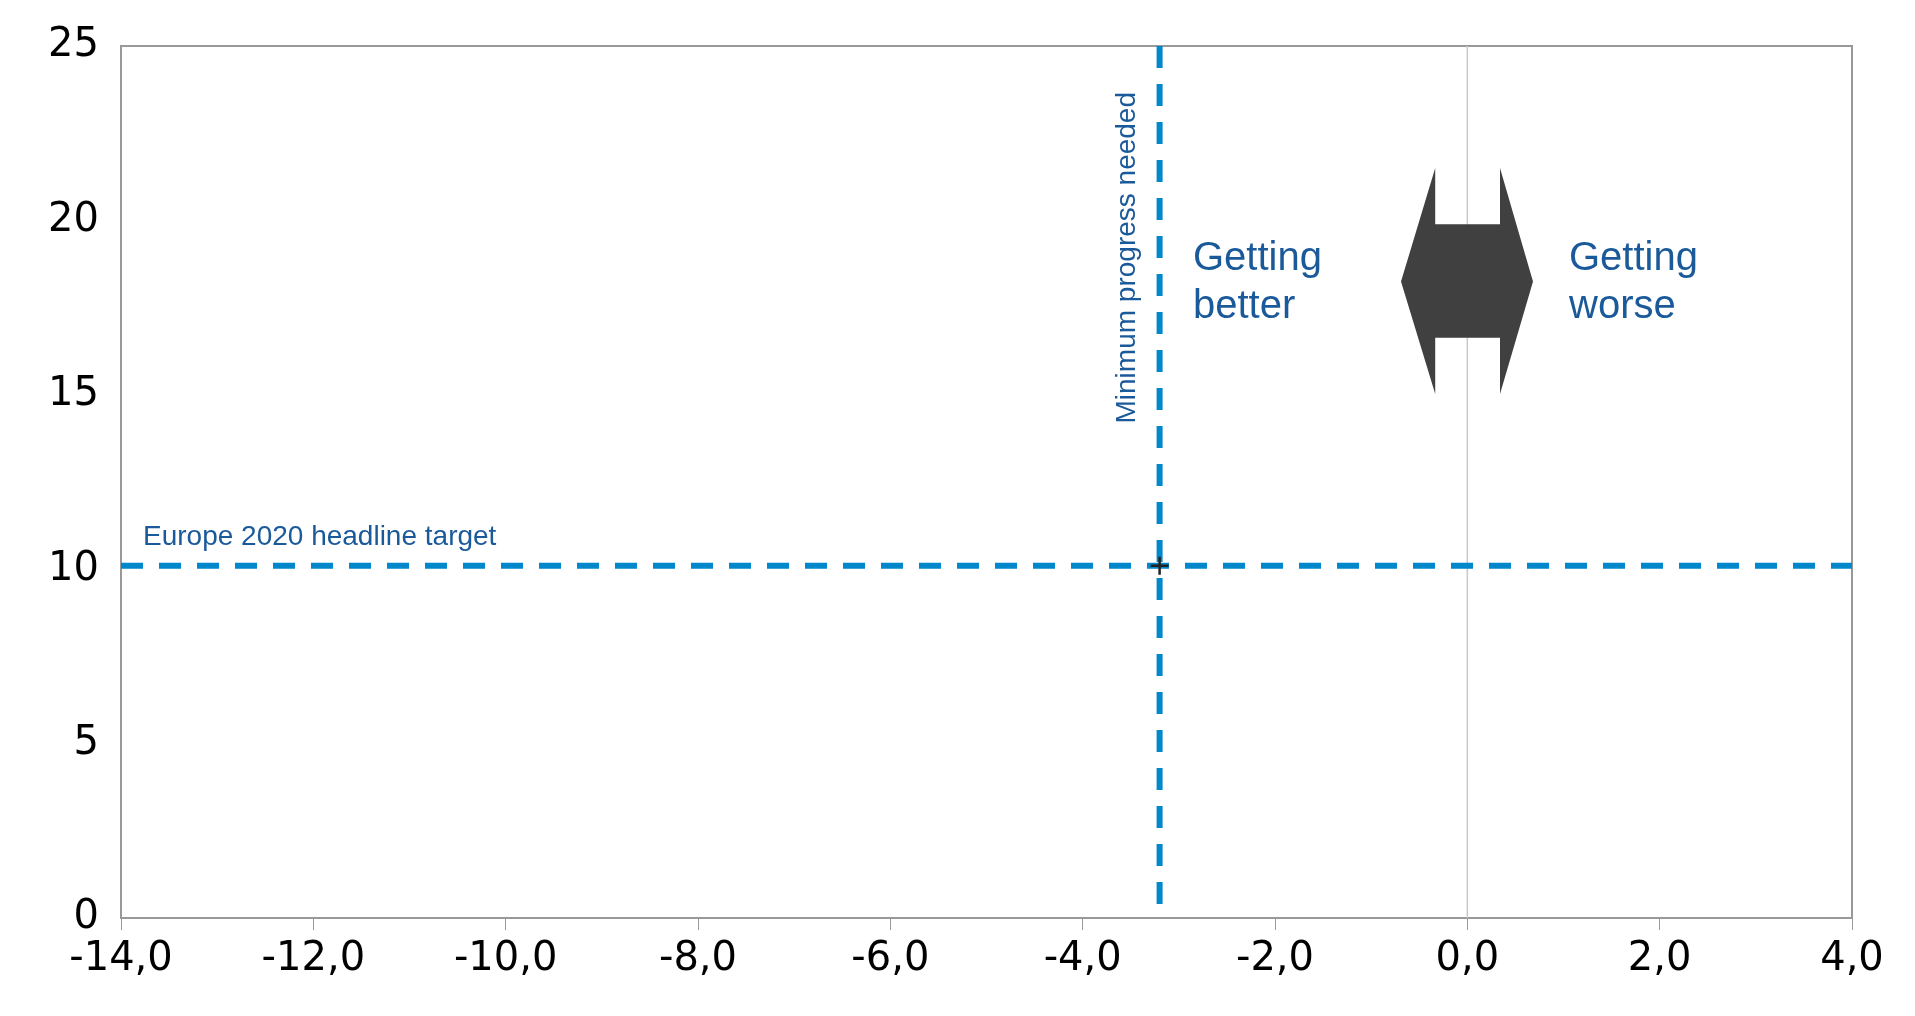 The height and width of the screenshot is (1016, 1915). I want to click on x-tick-label: -6,0, so click(890, 956).